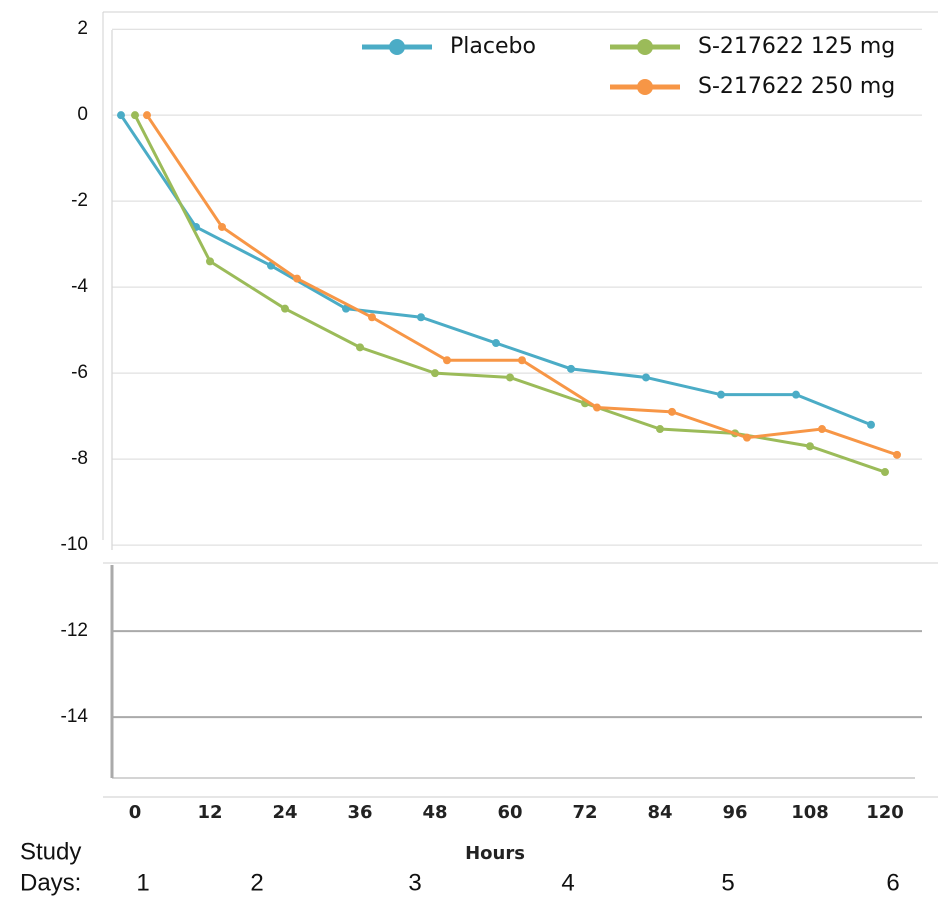  I want to click on study-day: 2, so click(256, 882).